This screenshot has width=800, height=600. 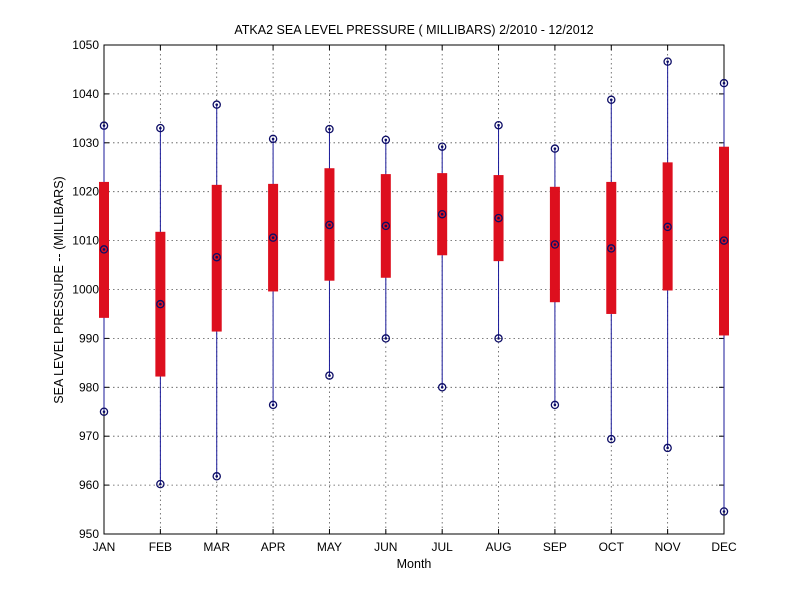 I want to click on y-tick-label: 1030, so click(x=85, y=143).